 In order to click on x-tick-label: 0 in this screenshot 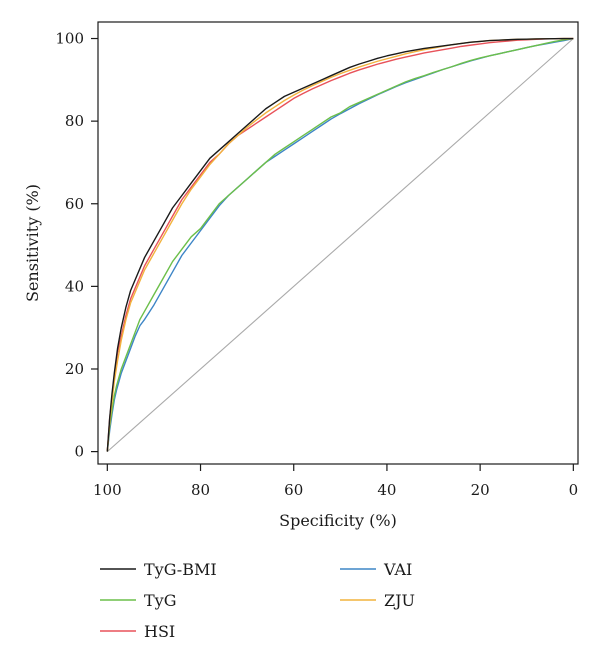, I will do `click(574, 490)`.